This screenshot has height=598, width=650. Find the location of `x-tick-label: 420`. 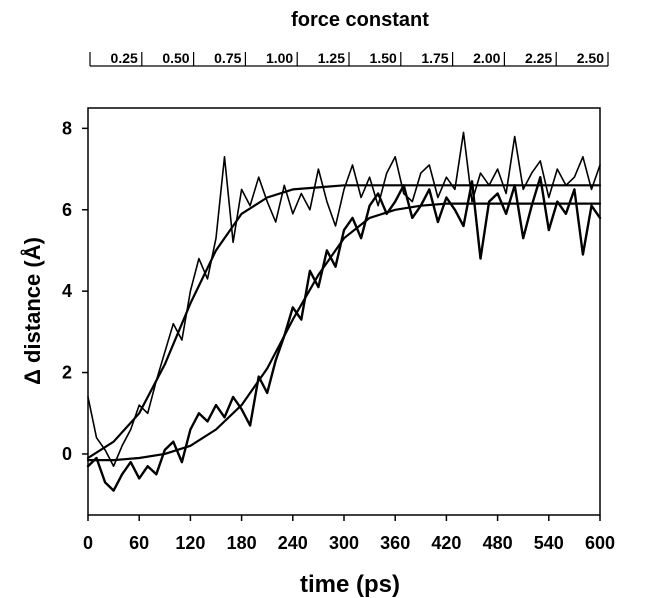

x-tick-label: 420 is located at coordinates (446, 543).